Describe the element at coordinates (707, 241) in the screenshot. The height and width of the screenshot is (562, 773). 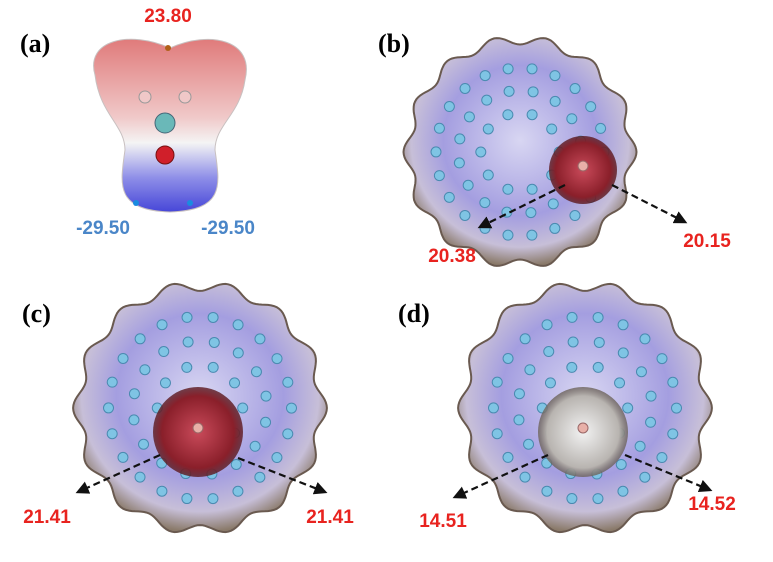
I see `value-label: 20.15` at that location.